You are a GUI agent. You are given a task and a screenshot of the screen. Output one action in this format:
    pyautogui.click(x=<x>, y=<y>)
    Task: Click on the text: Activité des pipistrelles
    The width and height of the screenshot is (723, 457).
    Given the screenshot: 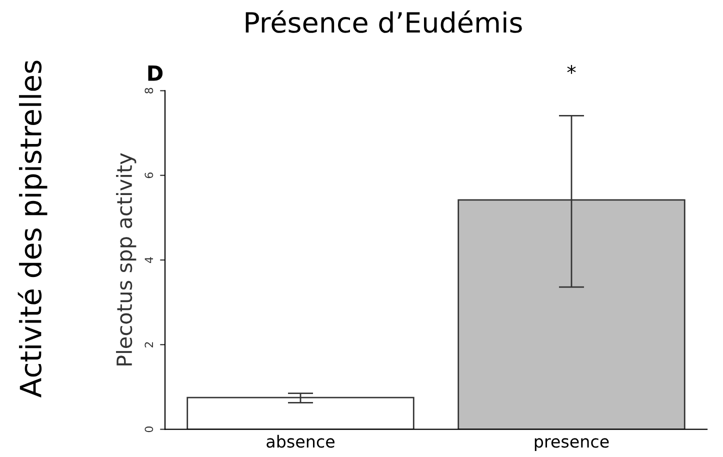 What is the action you would take?
    pyautogui.click(x=33, y=229)
    